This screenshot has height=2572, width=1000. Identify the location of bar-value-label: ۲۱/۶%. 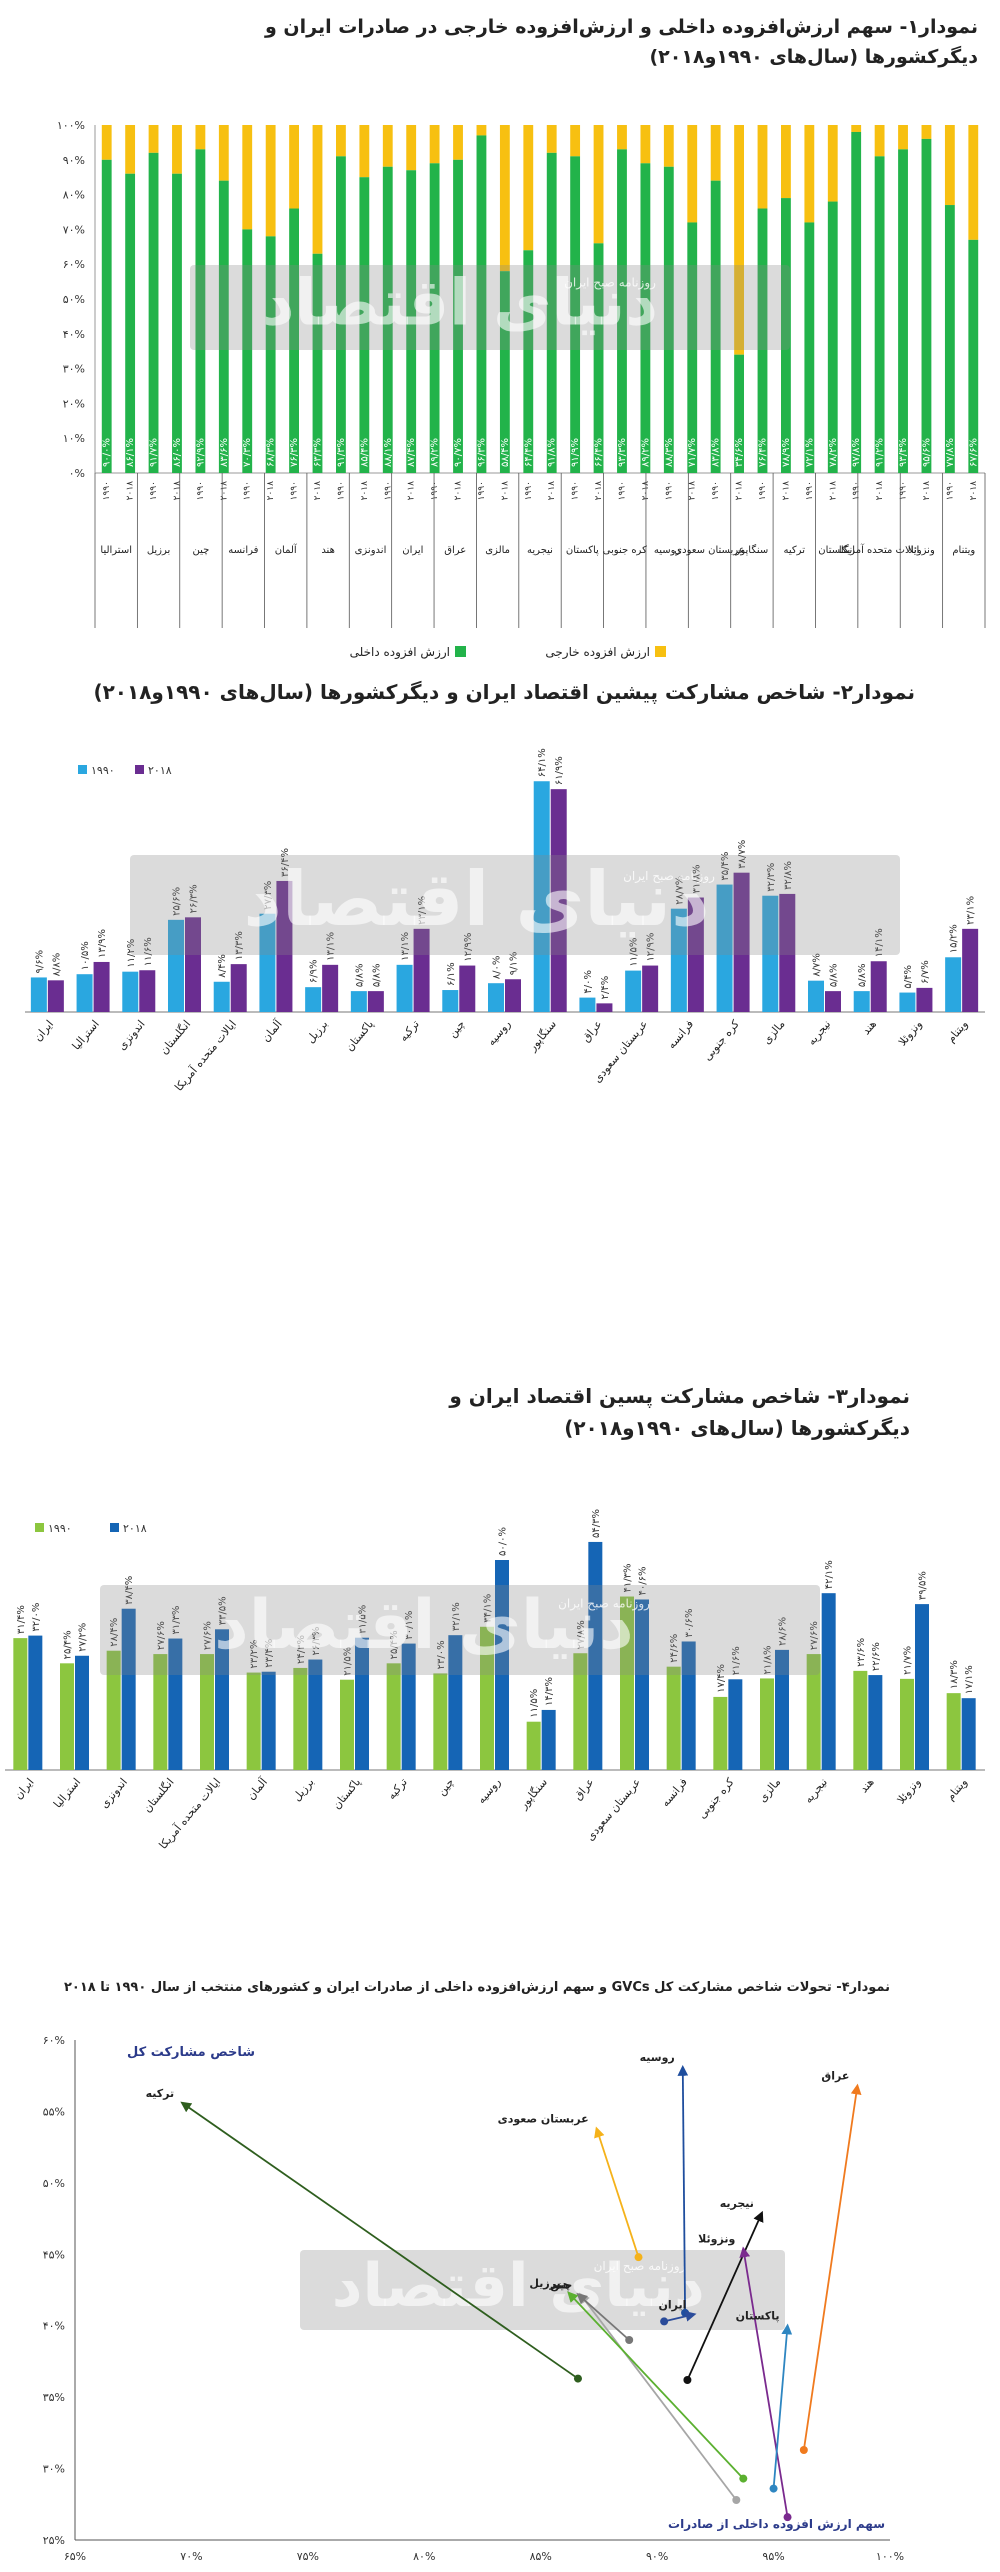
(736, 1660).